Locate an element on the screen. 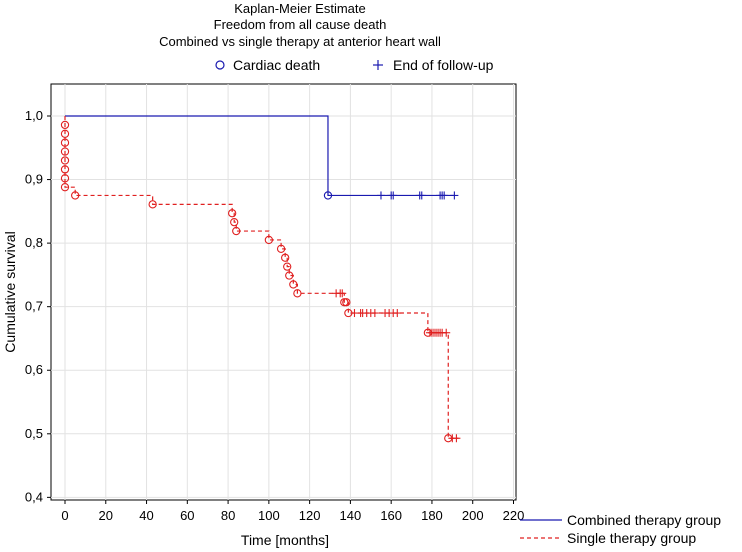 The width and height of the screenshot is (742, 552). marker-legend: Cardiac death End of follow-up is located at coordinates (354, 65).